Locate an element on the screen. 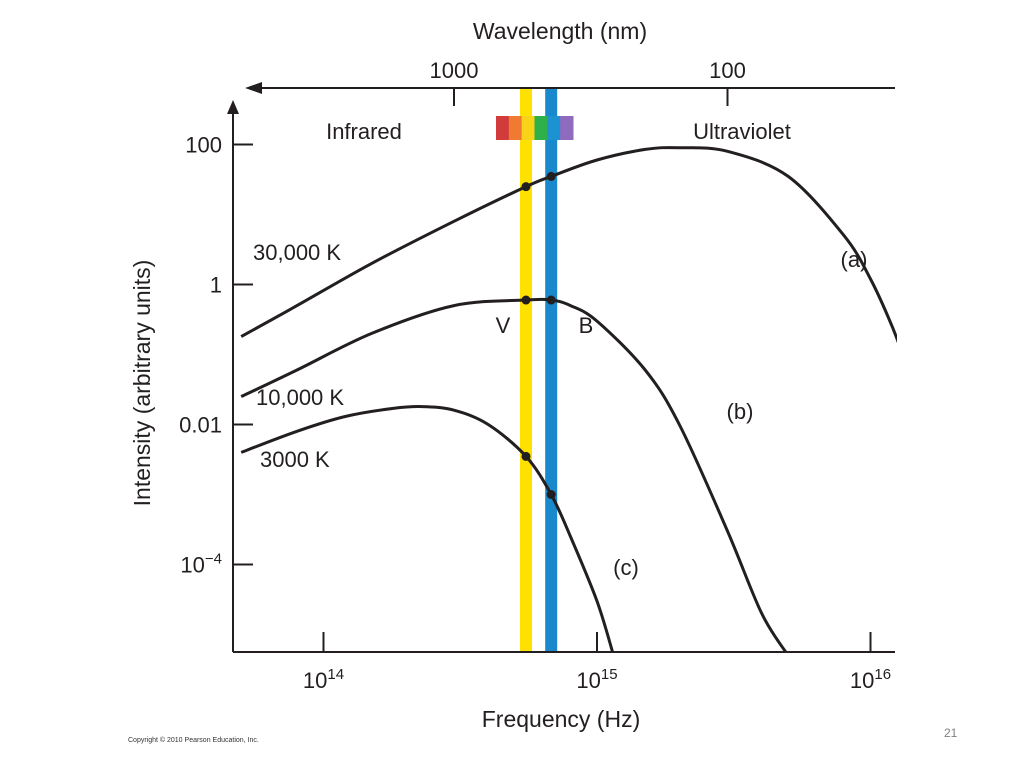  ultraviolet-label: Ultraviolet is located at coordinates (742, 131).